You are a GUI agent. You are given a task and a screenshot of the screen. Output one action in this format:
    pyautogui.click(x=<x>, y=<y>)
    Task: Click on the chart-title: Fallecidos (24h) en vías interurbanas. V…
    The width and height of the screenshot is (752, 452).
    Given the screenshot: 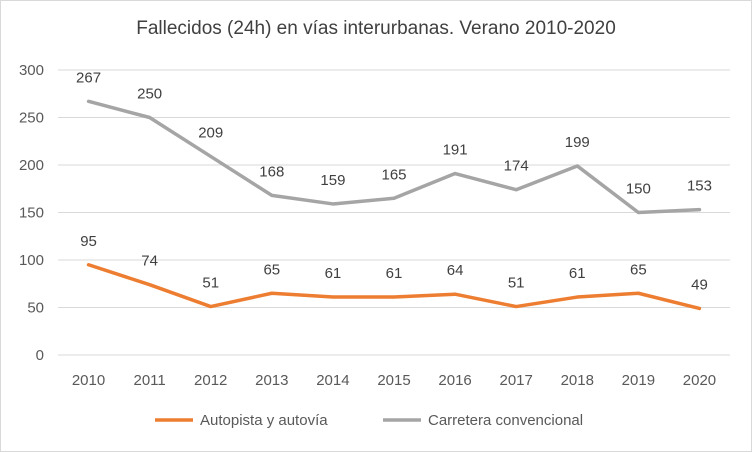 What is the action you would take?
    pyautogui.click(x=376, y=28)
    